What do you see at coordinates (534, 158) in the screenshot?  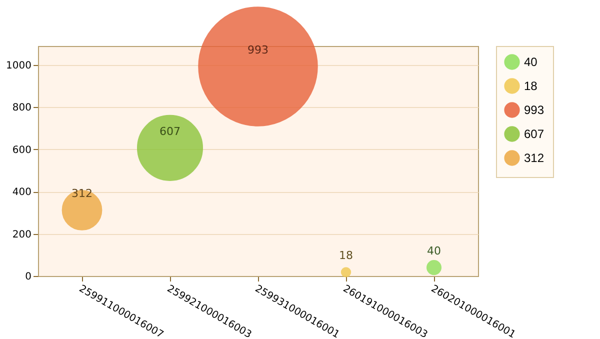 I see `legend-label: 312` at bounding box center [534, 158].